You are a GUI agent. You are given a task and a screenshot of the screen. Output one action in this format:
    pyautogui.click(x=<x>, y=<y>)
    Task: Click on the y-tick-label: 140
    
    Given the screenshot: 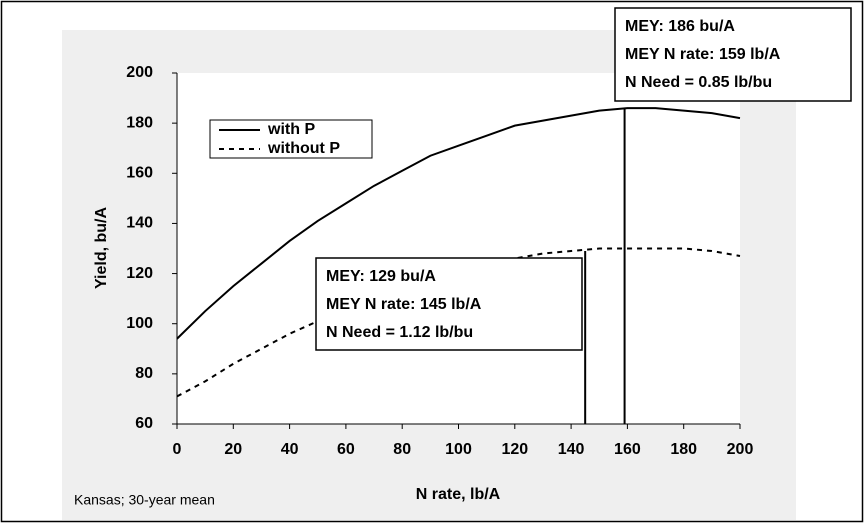 What is the action you would take?
    pyautogui.click(x=139, y=223)
    